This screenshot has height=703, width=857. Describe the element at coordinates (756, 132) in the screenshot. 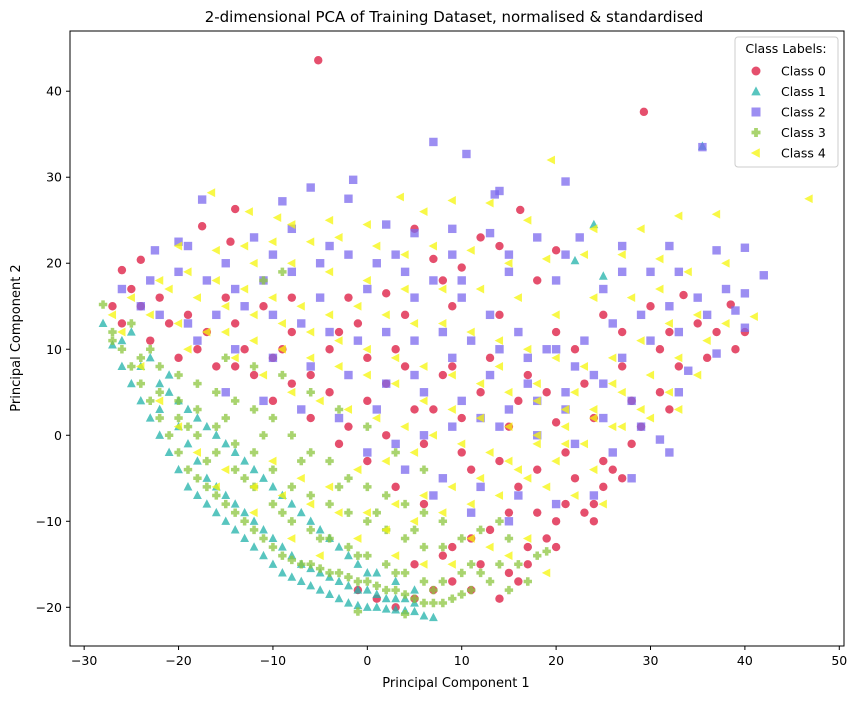

I see `legend-marker` at that location.